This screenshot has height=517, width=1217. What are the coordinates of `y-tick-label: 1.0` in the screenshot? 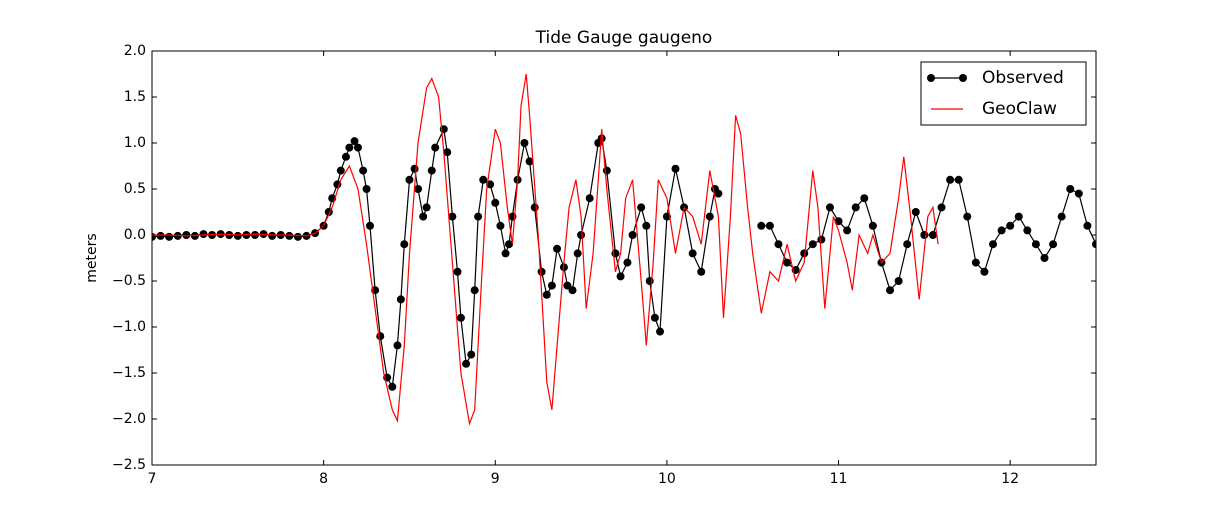 It's located at (135, 143).